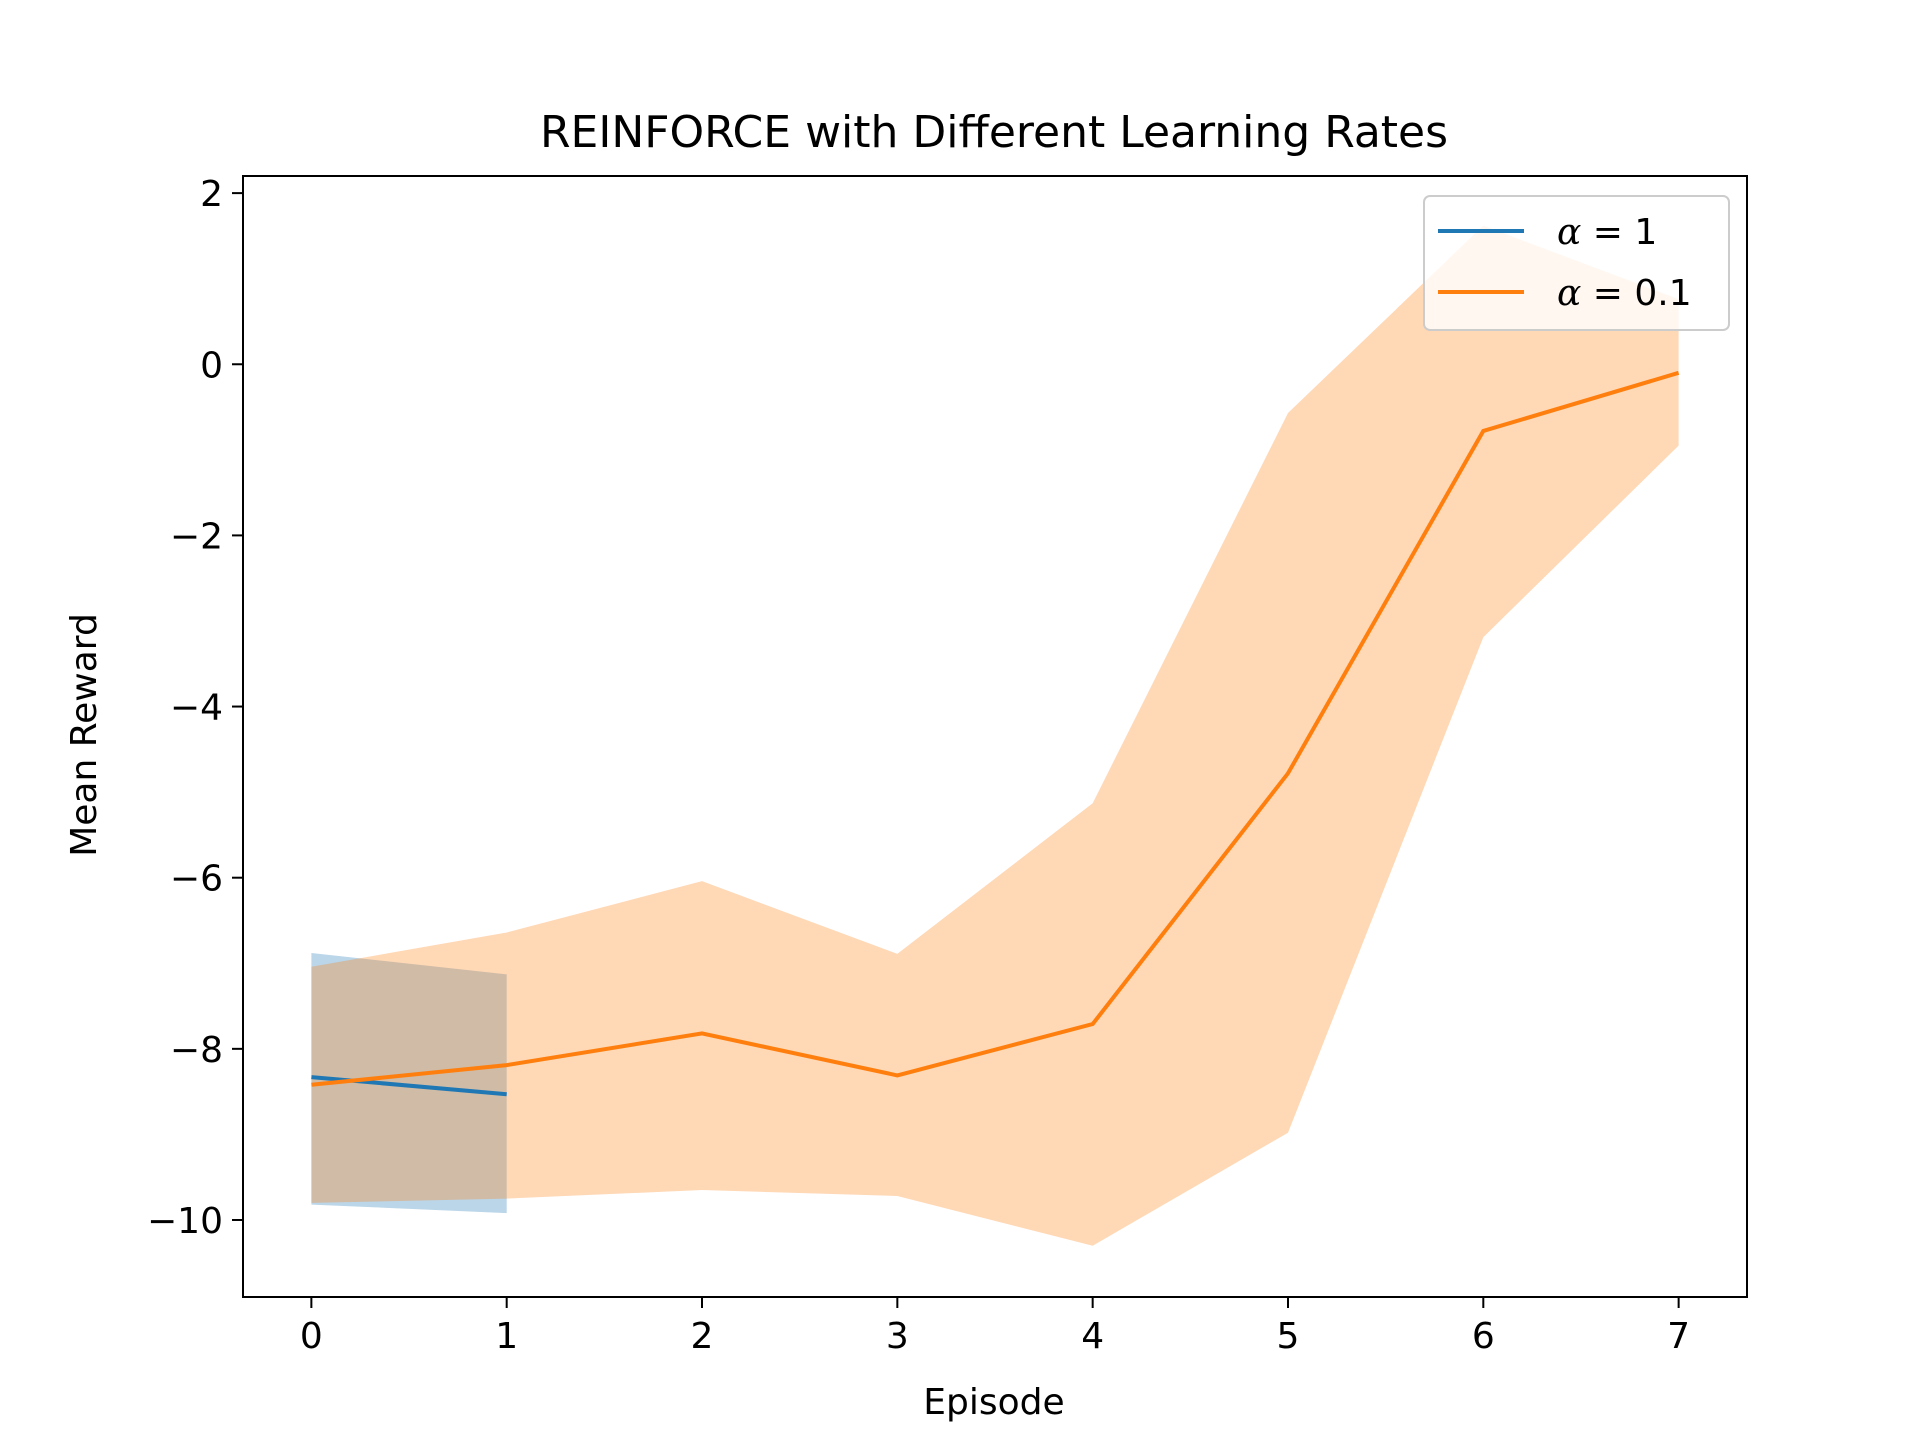 The image size is (1920, 1440). I want to click on x-tick-label: 1, so click(506, 1336).